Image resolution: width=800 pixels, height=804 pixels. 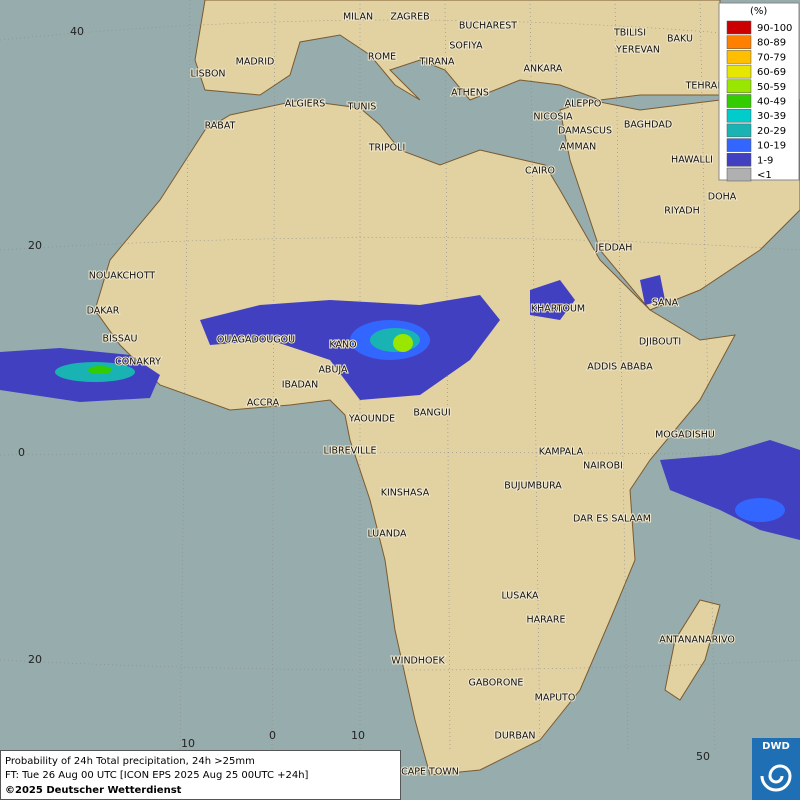 What do you see at coordinates (543, 69) in the screenshot?
I see `city: ANKARA` at bounding box center [543, 69].